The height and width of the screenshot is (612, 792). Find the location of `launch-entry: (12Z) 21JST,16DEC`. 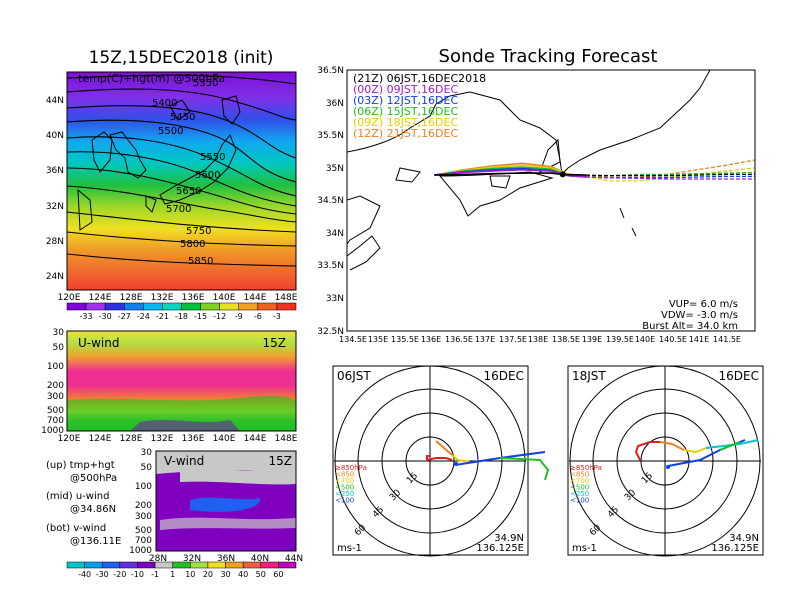

launch-entry: (12Z) 21JST,16DEC is located at coordinates (405, 133).